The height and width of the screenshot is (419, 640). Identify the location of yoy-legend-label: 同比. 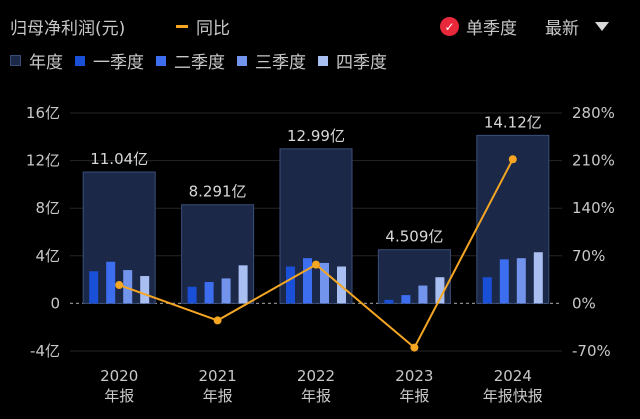
(213, 29).